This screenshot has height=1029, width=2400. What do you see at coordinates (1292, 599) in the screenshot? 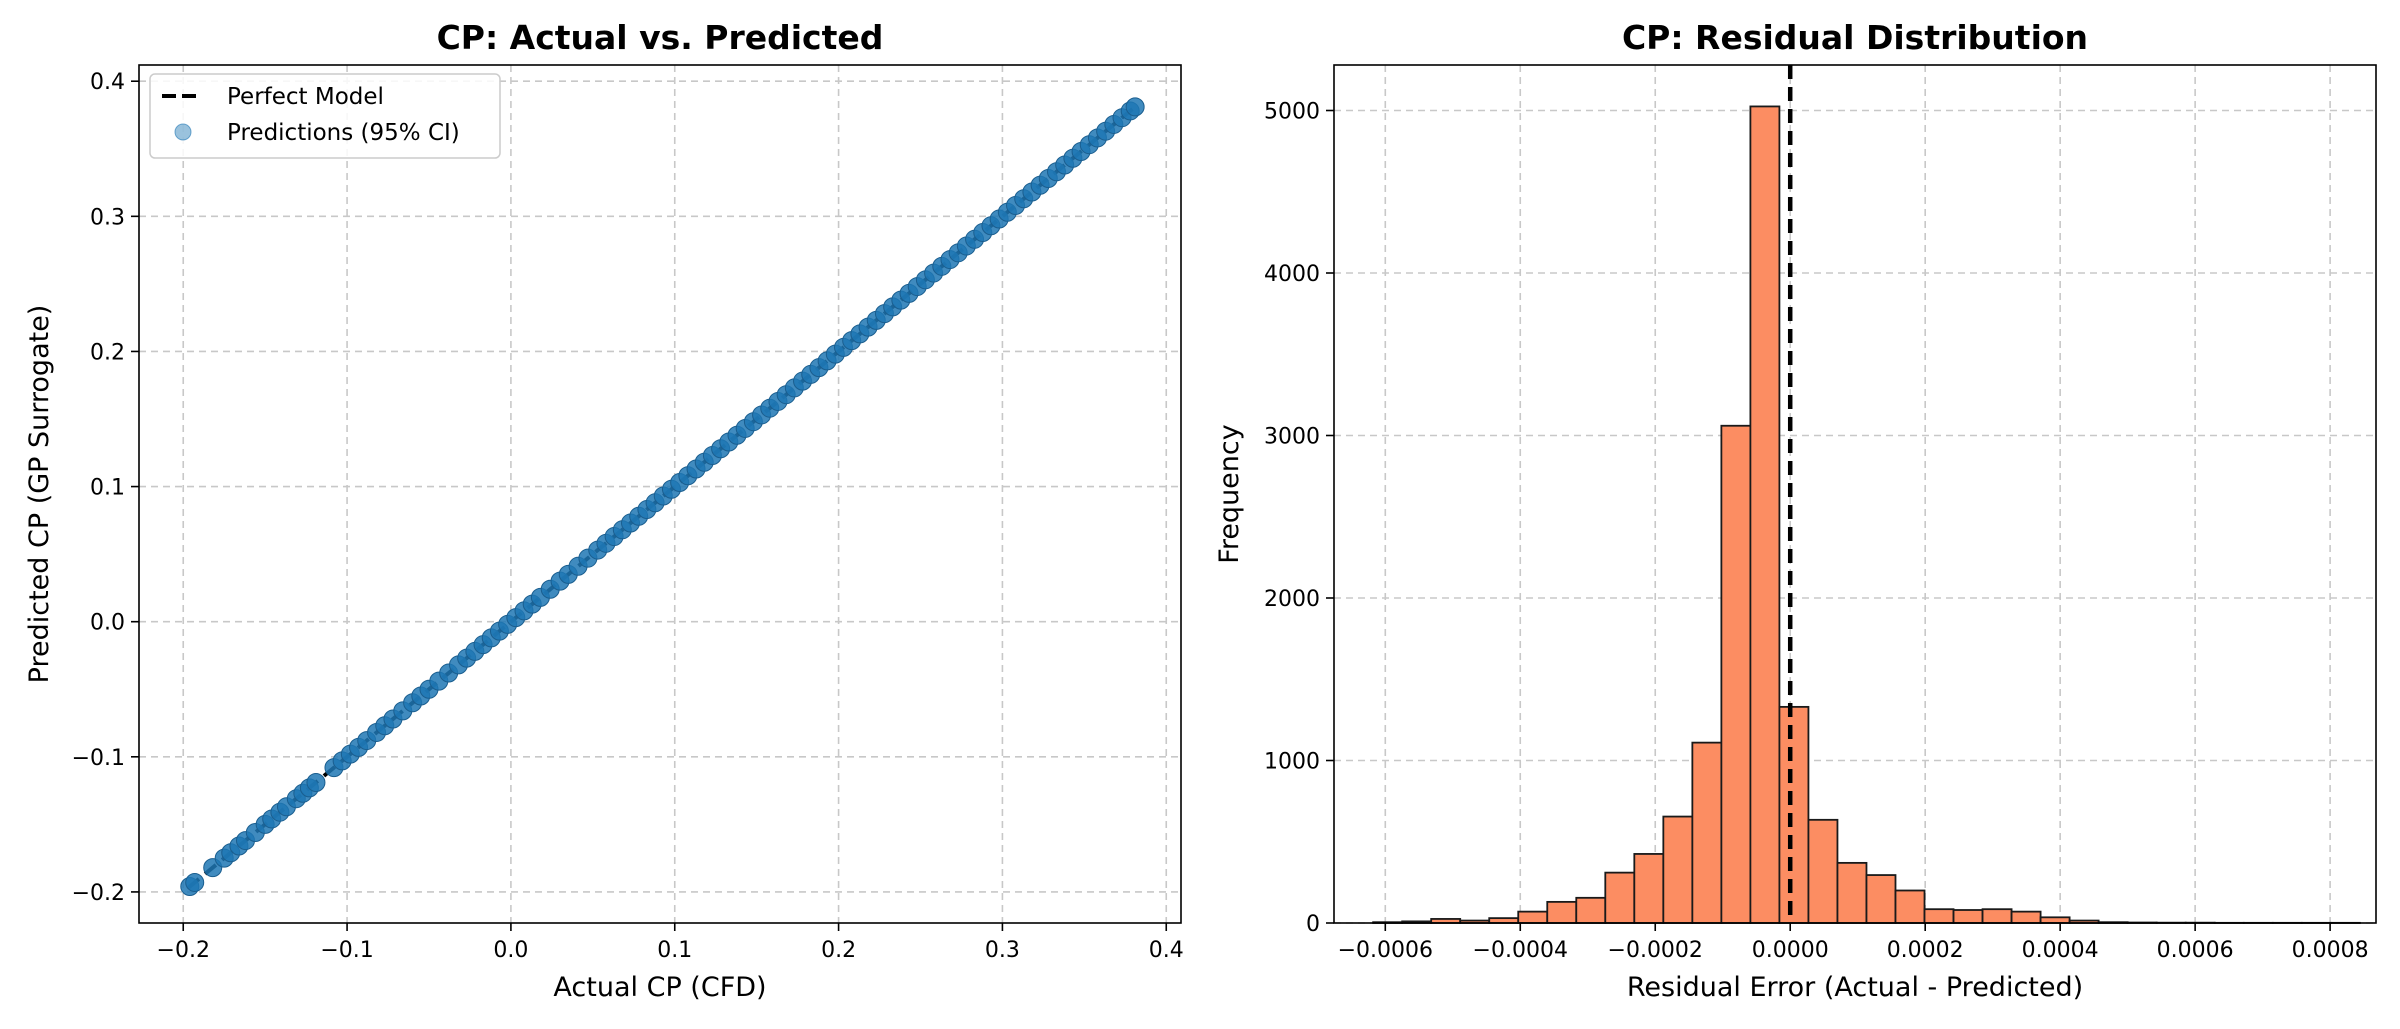
I see `y-tick-label: 2000` at bounding box center [1292, 599].